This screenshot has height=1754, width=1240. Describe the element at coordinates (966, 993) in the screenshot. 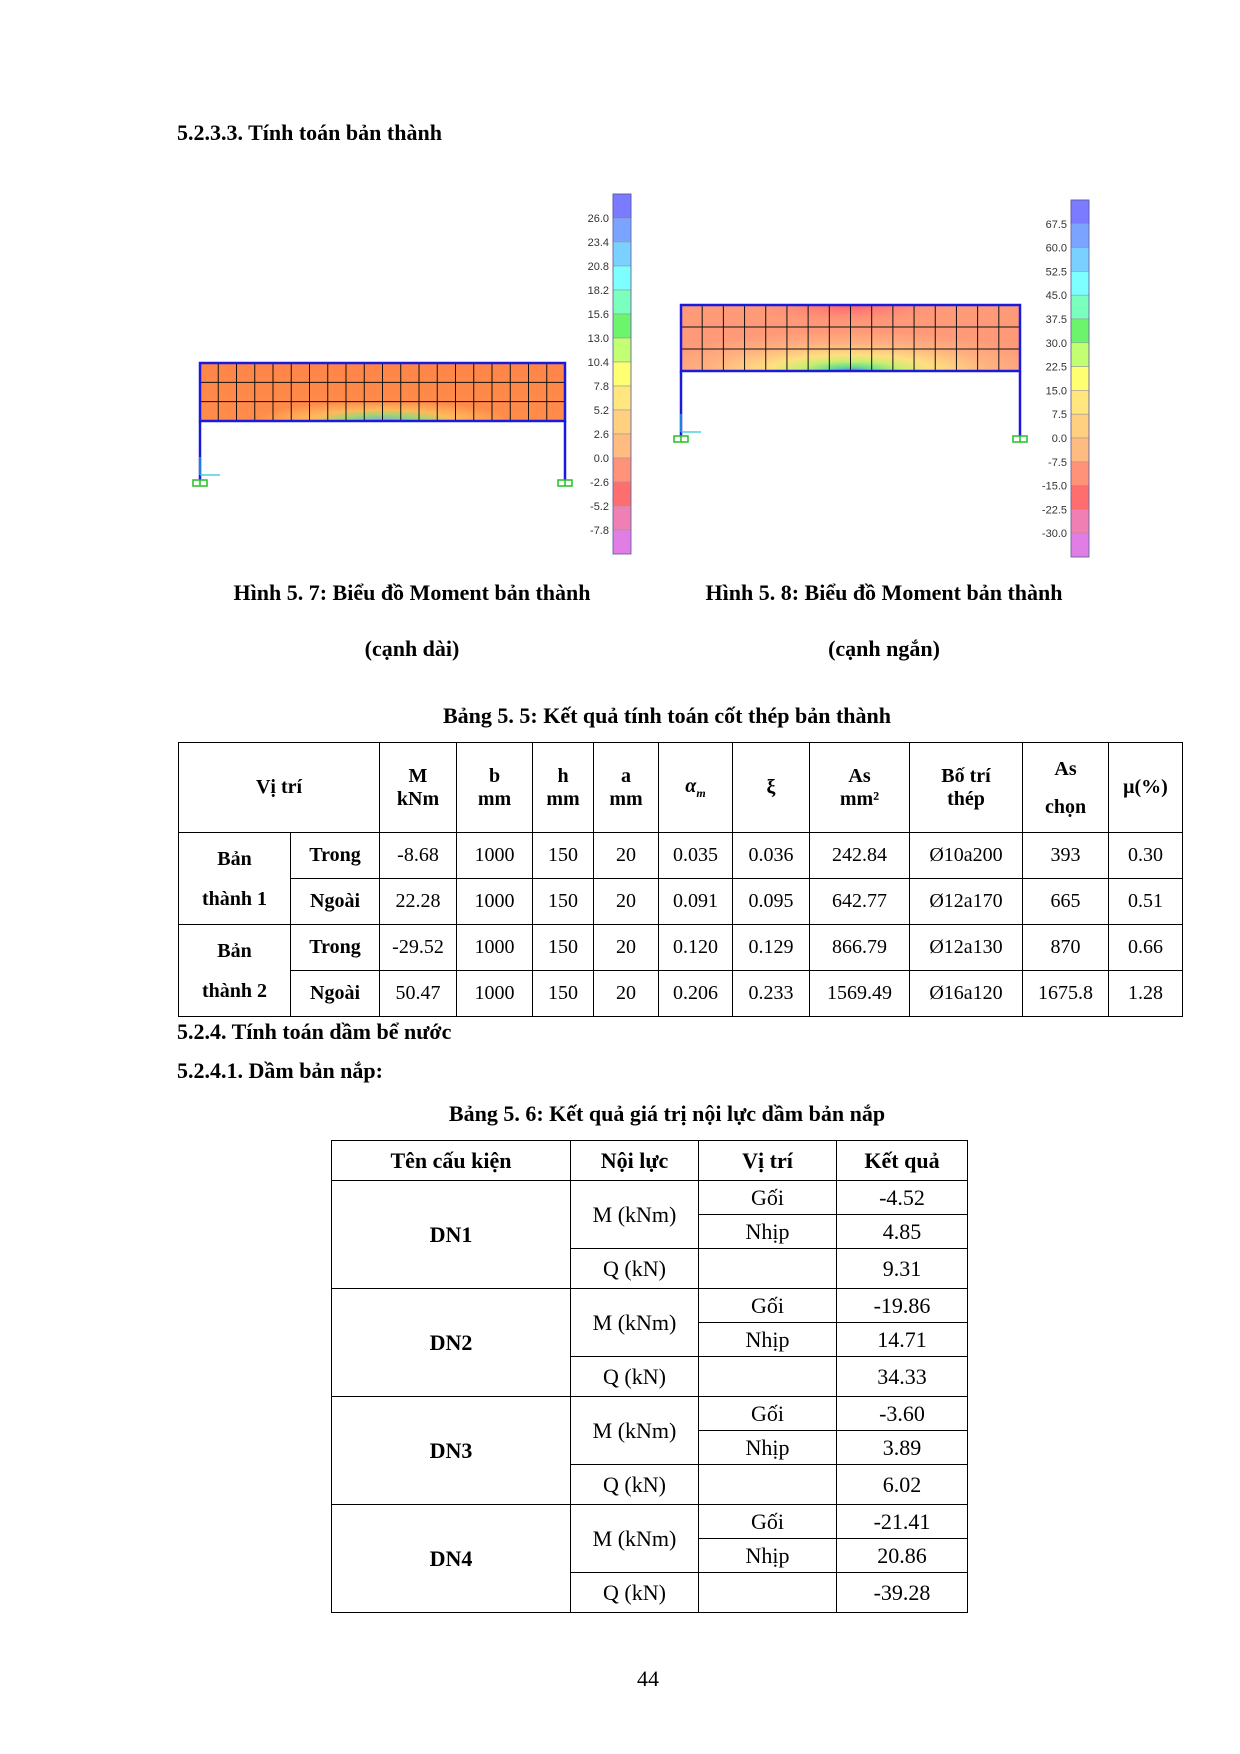

I see `value-cell: Ø16a120` at that location.